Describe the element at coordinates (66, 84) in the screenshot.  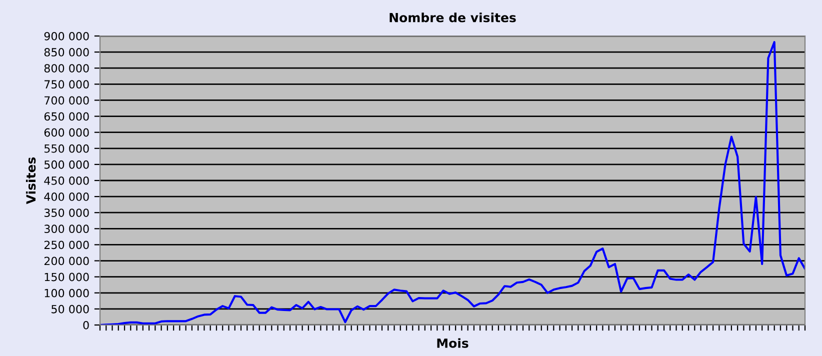
I see `y-tick-label: 750 000` at that location.